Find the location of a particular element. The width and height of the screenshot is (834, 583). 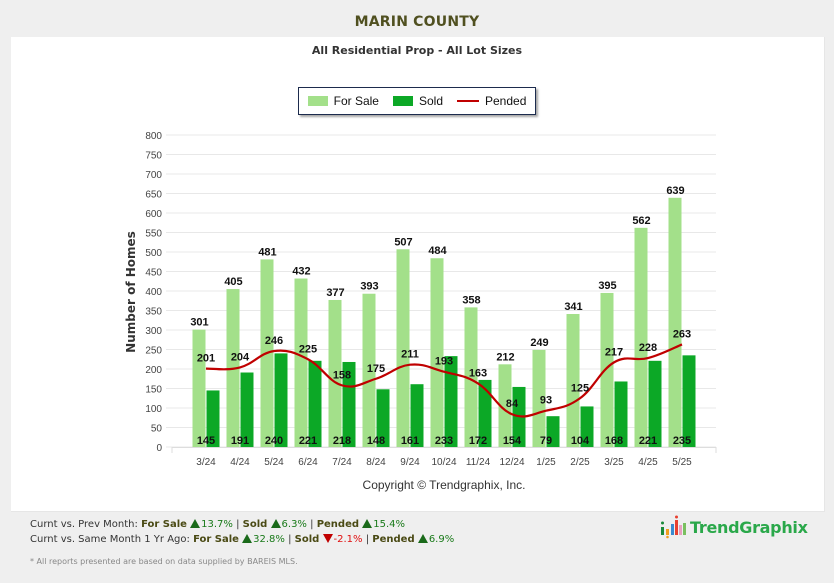

y-tick-label: 350 is located at coordinates (153, 312).